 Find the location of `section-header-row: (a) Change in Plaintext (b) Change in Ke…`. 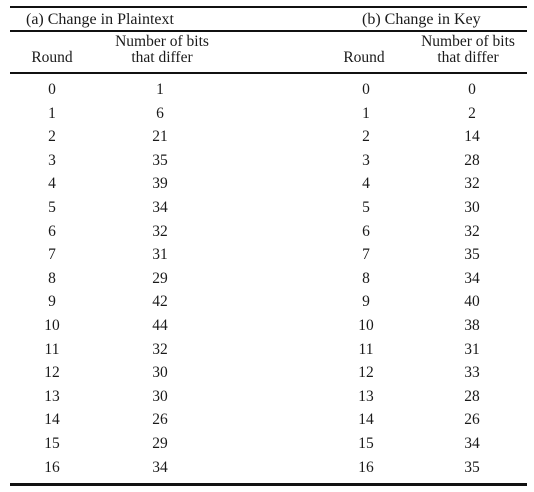

section-header-row: (a) Change in Plaintext (b) Change in Ke… is located at coordinates (268, 19).